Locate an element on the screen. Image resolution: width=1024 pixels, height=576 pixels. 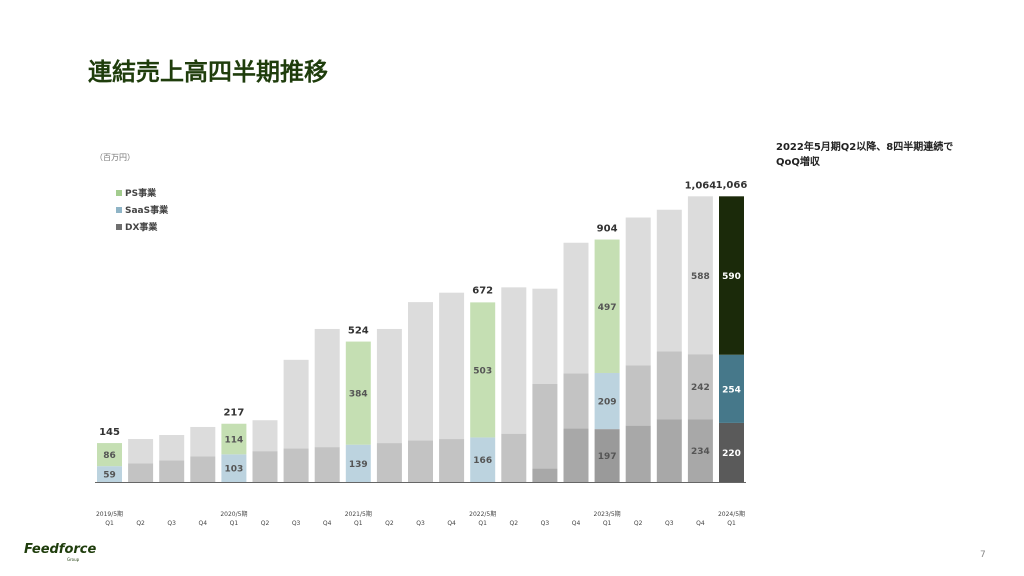
total-label-16: 904 is located at coordinates (607, 228).